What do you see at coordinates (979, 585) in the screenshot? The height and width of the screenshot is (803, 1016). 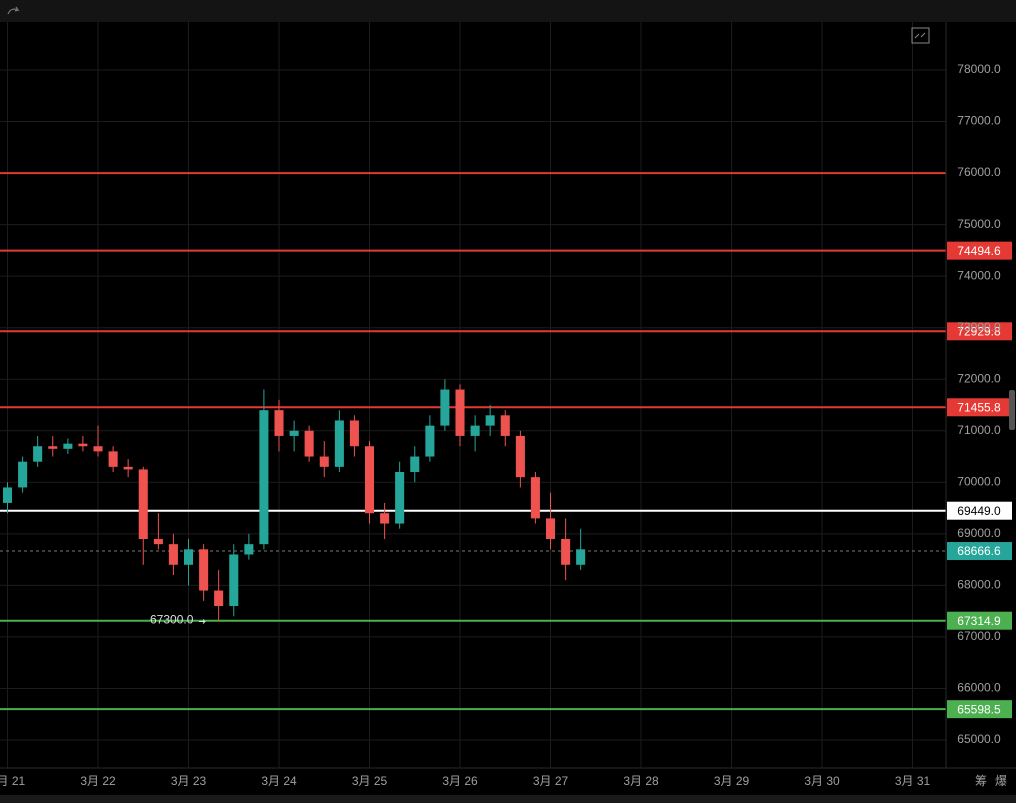 I see `y-tick-label: 68000.0` at bounding box center [979, 585].